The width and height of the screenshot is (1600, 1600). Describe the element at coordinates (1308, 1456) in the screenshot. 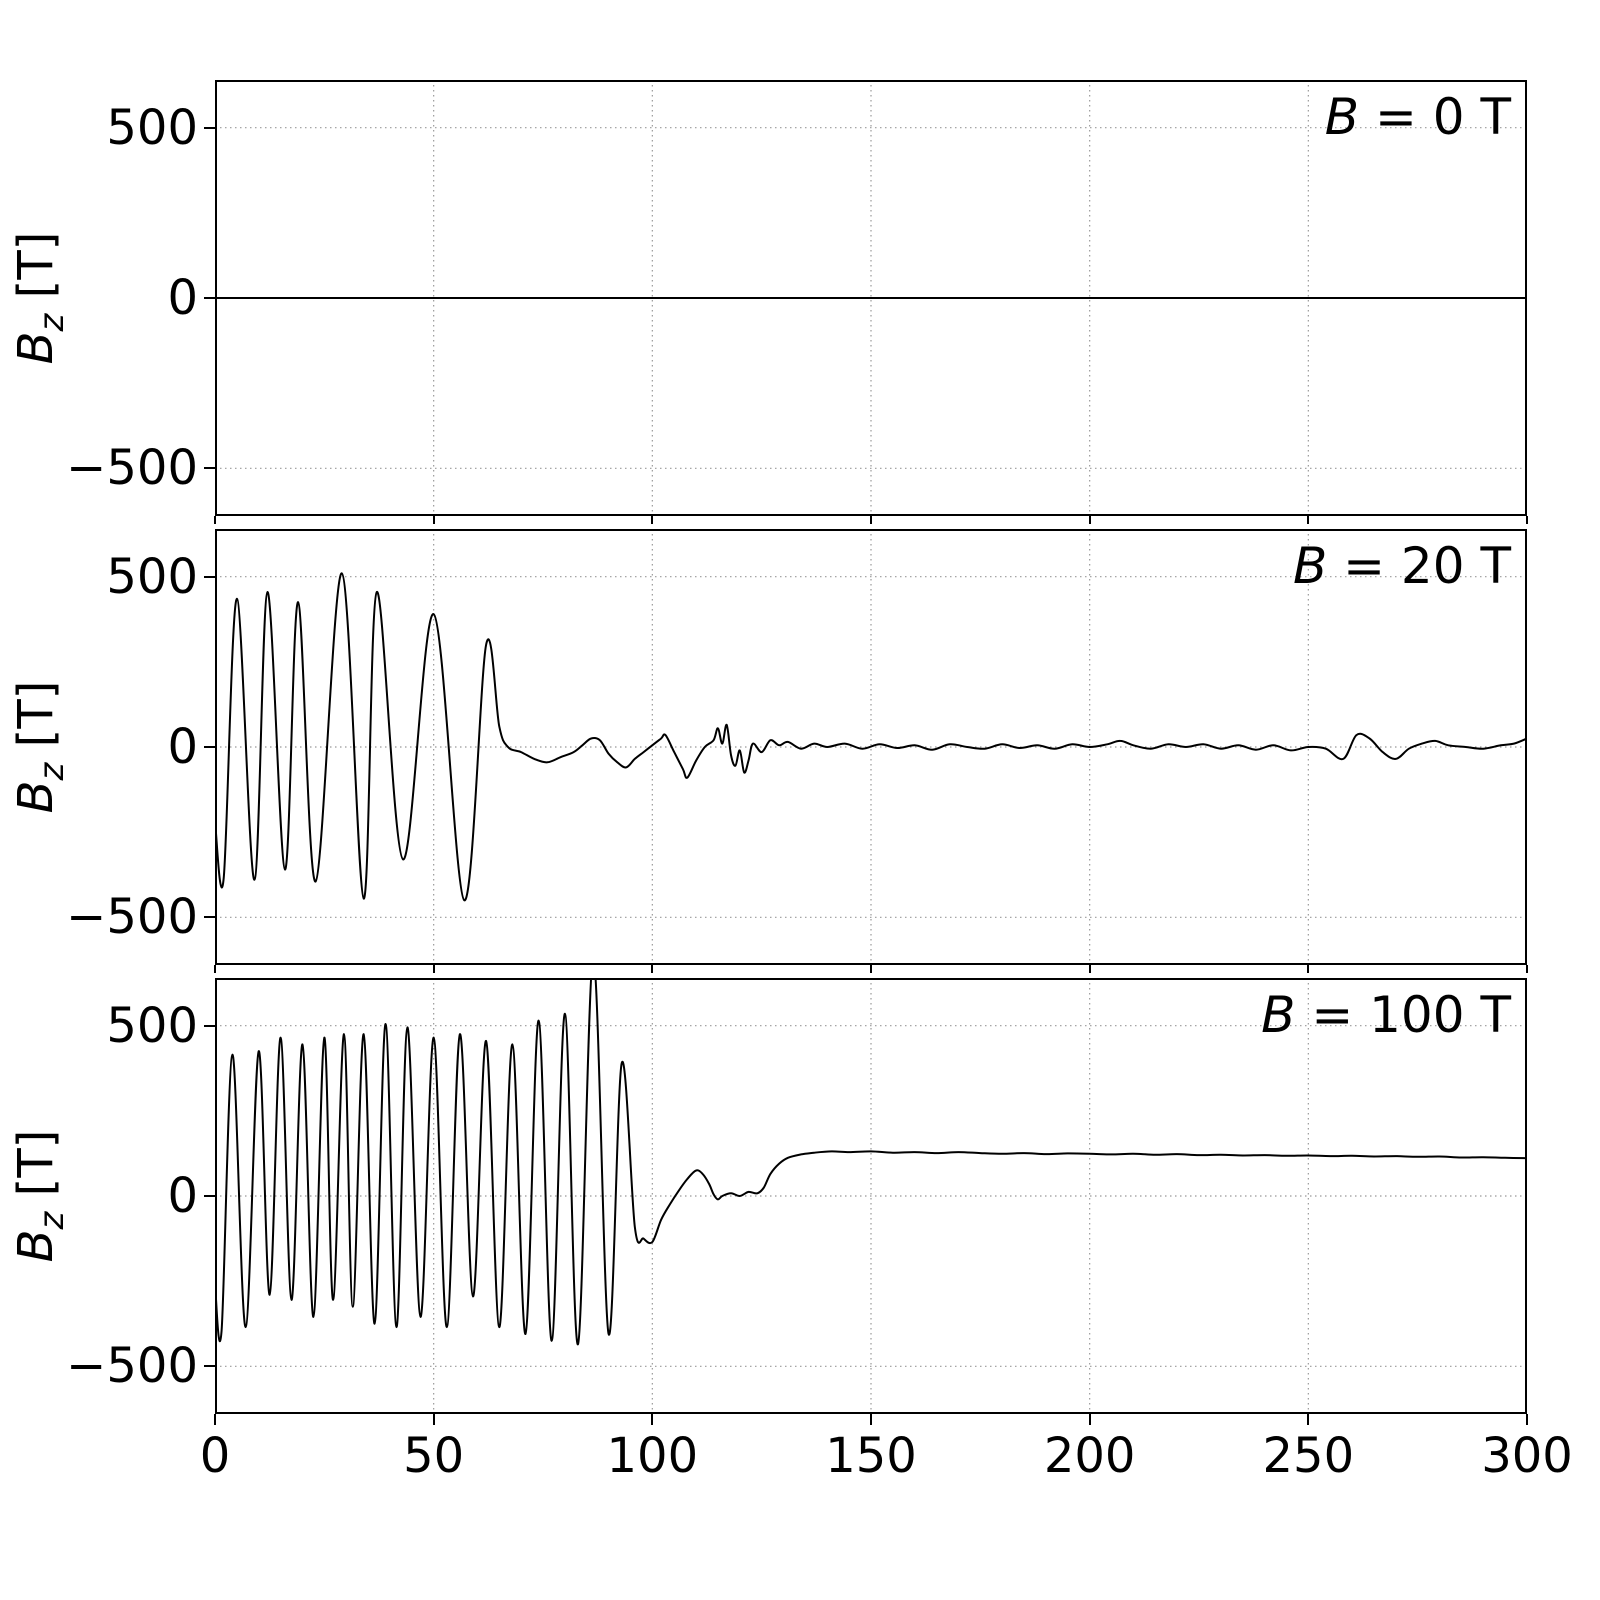

I see `x-tick-label: 250` at that location.